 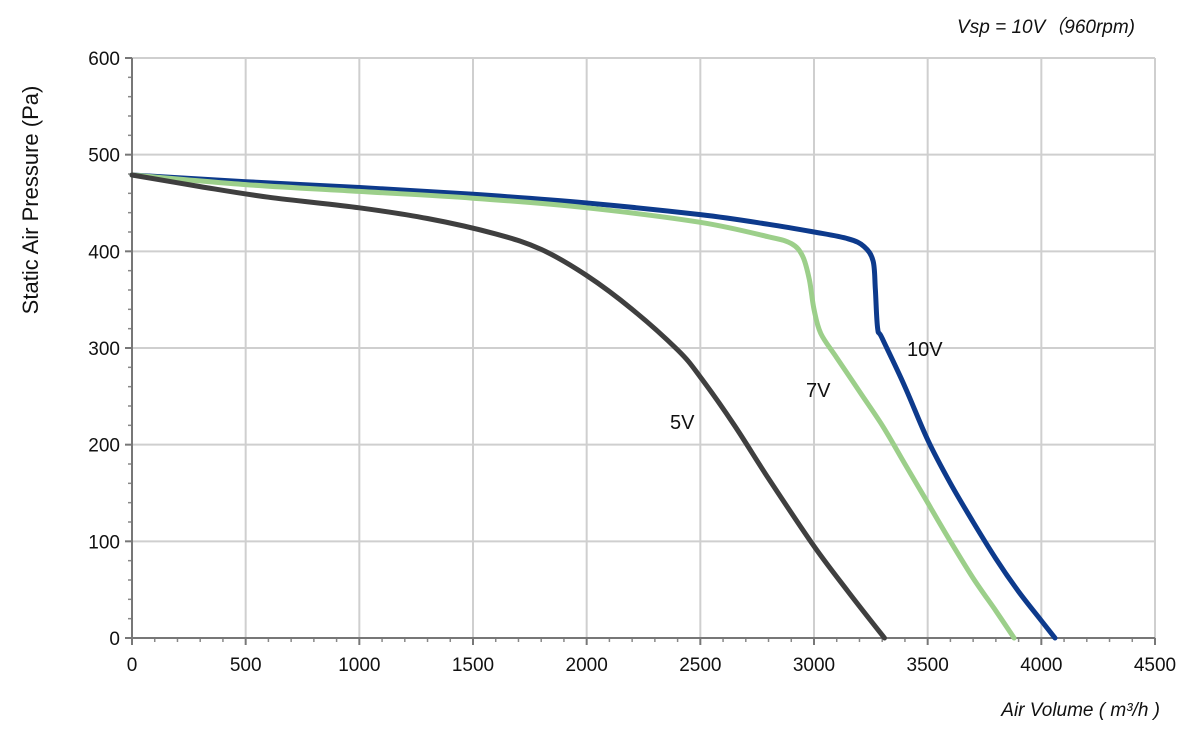 What do you see at coordinates (928, 665) in the screenshot?
I see `x-tick-label: 3500` at bounding box center [928, 665].